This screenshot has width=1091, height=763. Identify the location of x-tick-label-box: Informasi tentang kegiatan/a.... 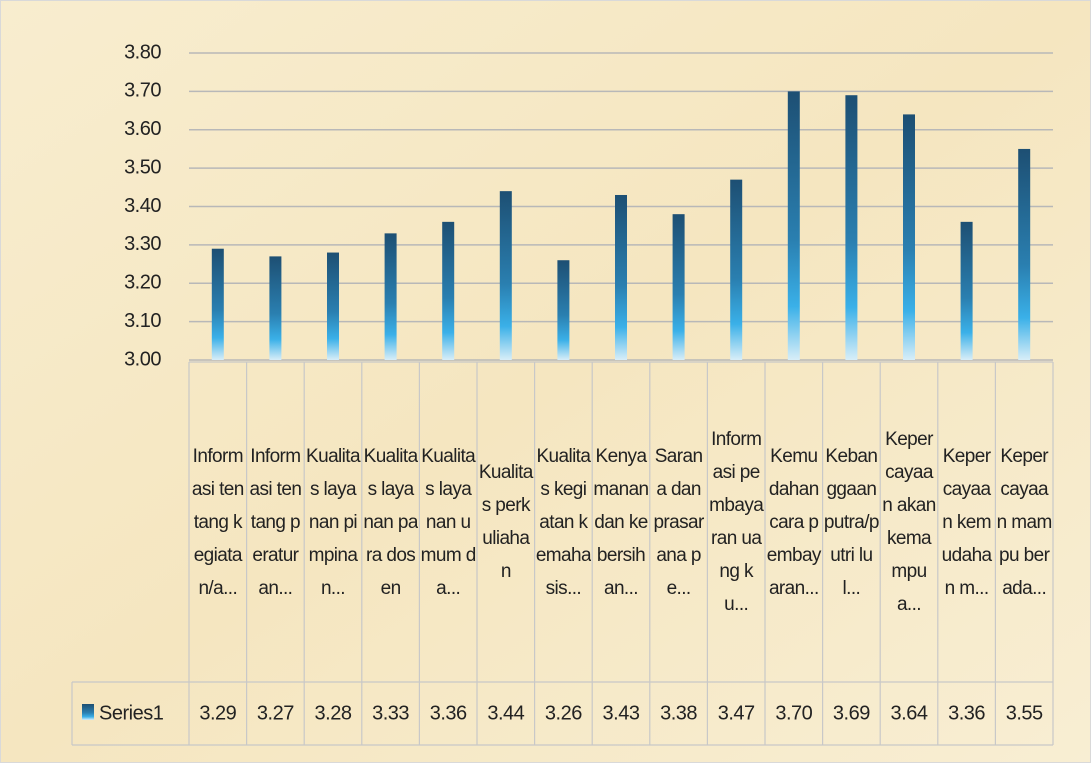
(217, 522).